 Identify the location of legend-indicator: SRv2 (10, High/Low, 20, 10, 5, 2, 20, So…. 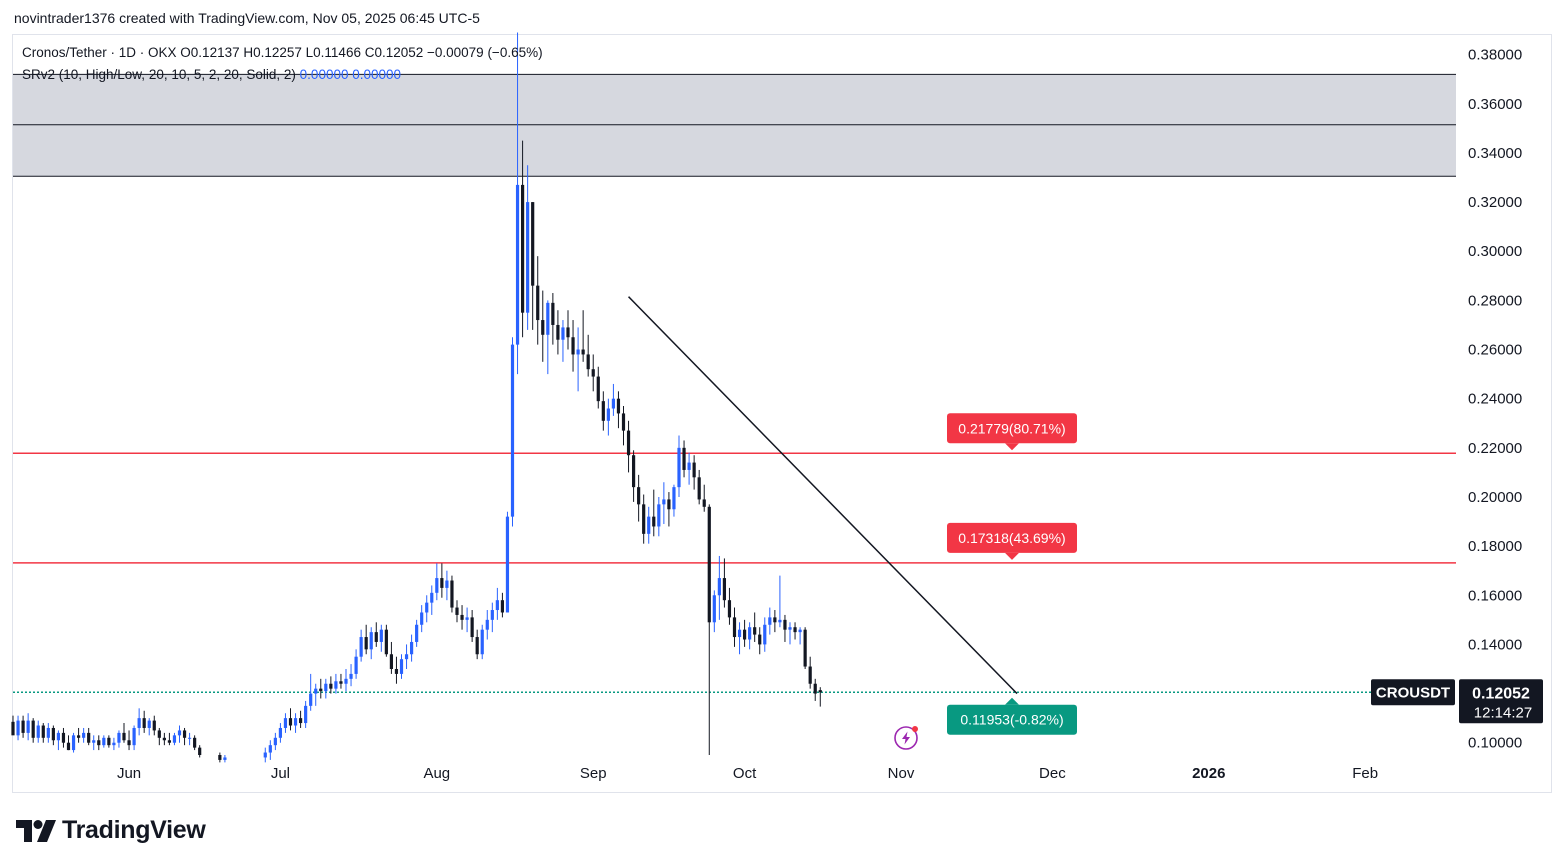
(211, 74).